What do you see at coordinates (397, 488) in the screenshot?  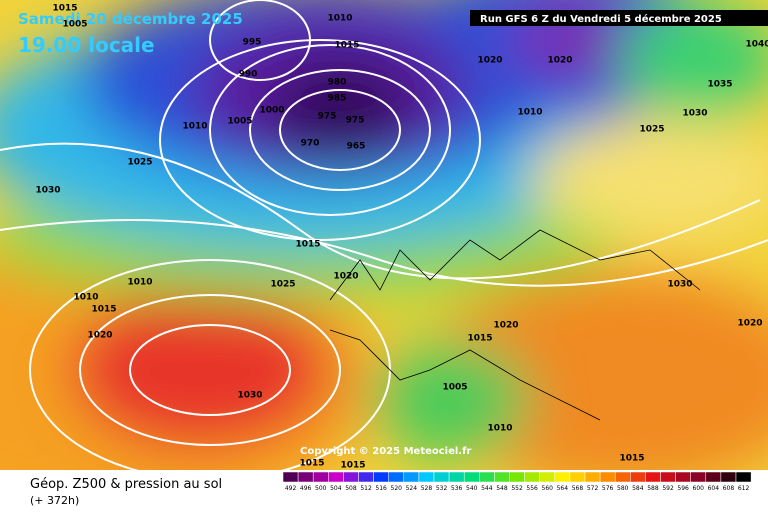 I see `scale-label: 520` at bounding box center [397, 488].